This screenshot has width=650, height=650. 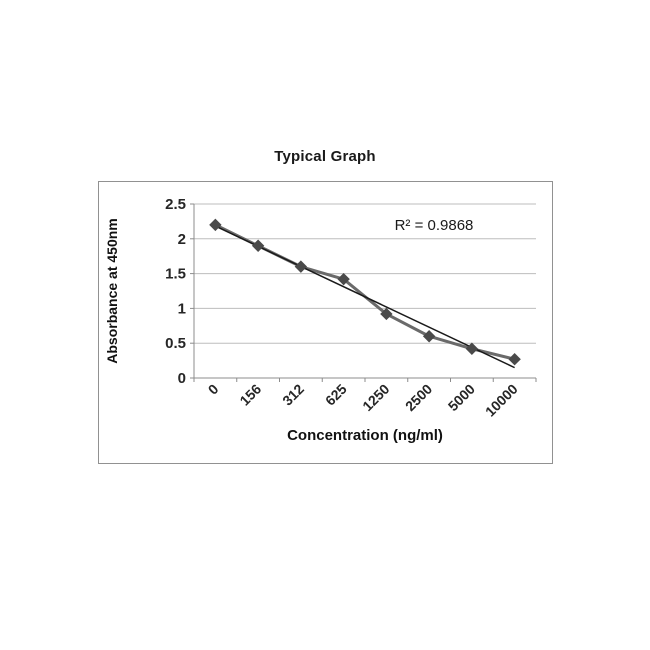 What do you see at coordinates (250, 395) in the screenshot?
I see `x-tick-label: 156` at bounding box center [250, 395].